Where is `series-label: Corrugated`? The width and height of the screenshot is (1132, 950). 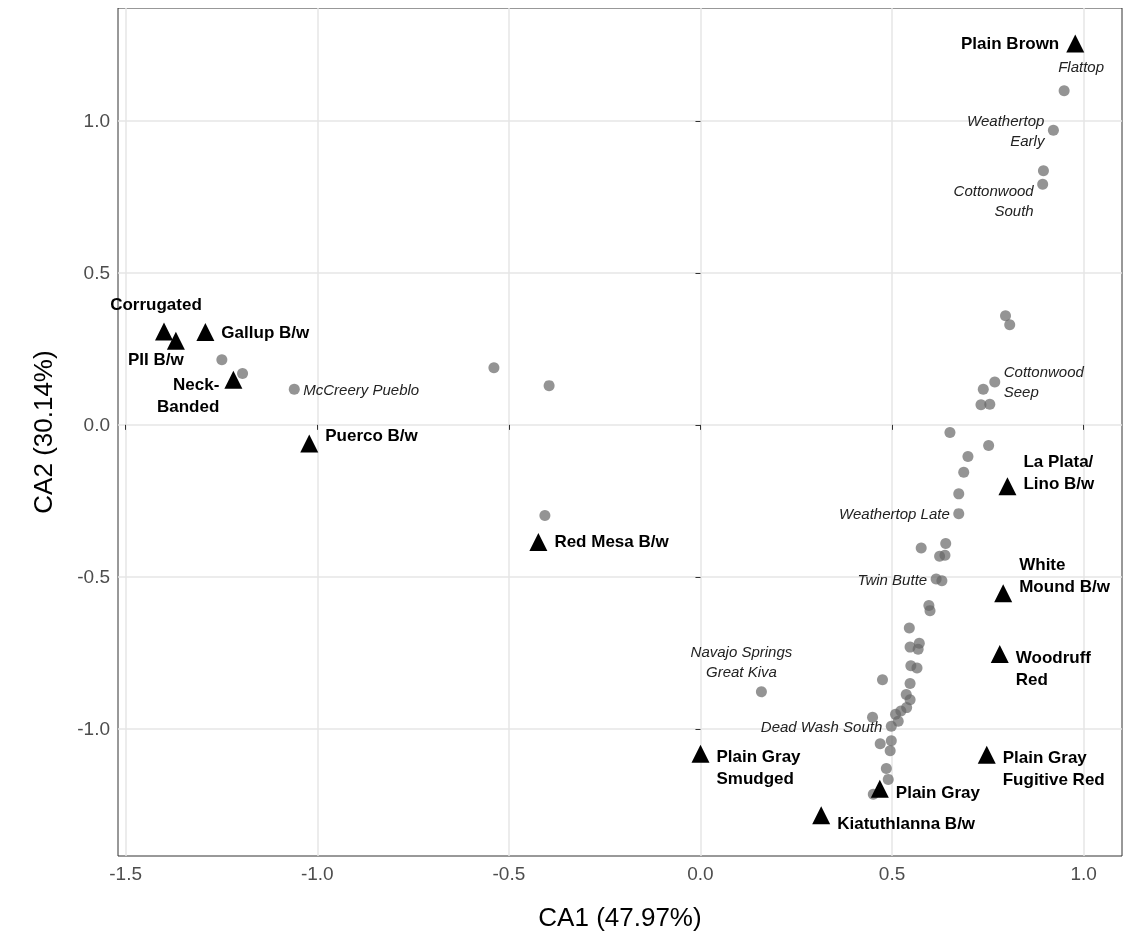
series-label: Corrugated is located at coordinates (156, 305).